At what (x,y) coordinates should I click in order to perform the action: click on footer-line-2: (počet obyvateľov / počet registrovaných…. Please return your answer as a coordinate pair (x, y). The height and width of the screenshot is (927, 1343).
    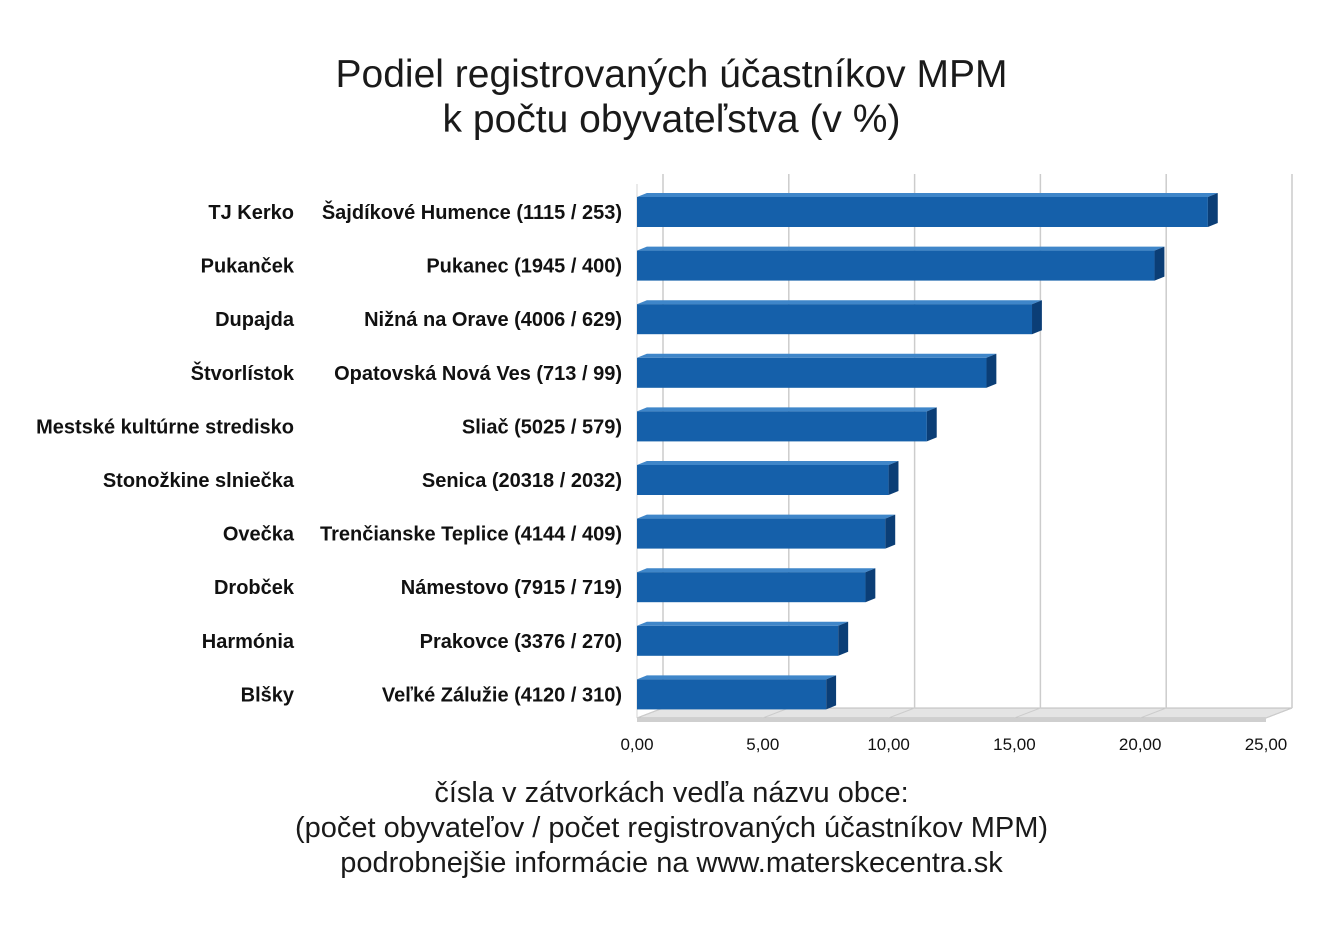
    Looking at the image, I should click on (671, 828).